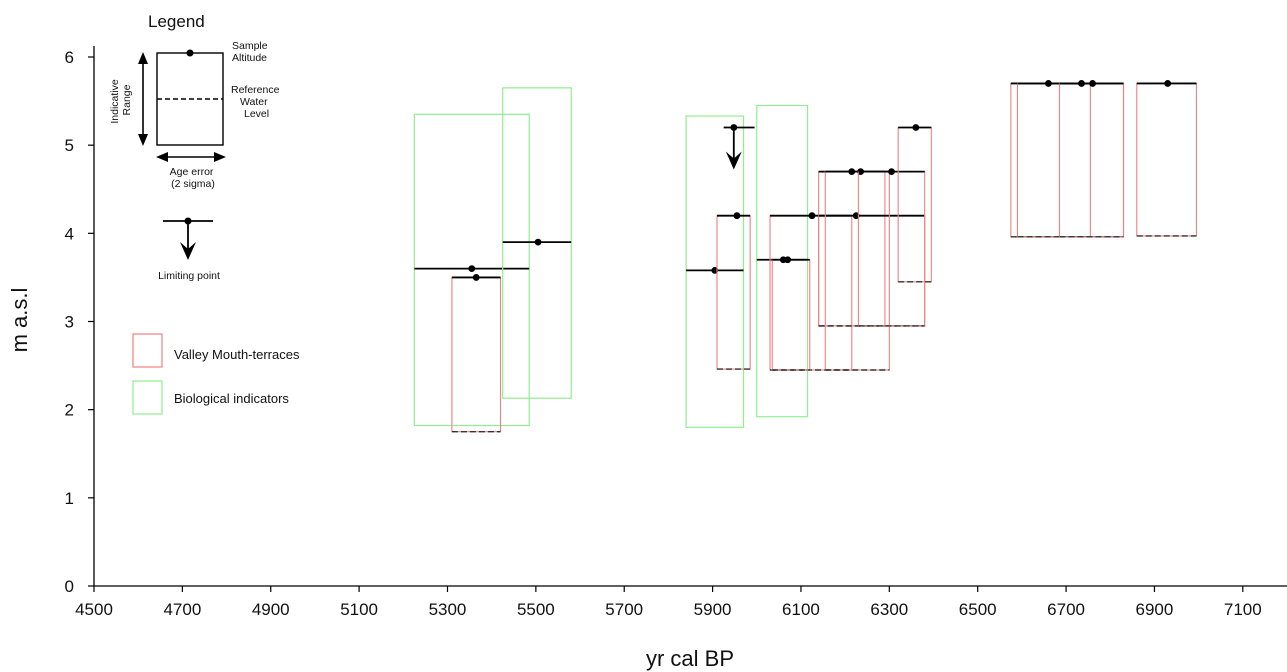 This screenshot has height=672, width=1287. Describe the element at coordinates (1066, 609) in the screenshot. I see `x-tick-label: 6700` at that location.